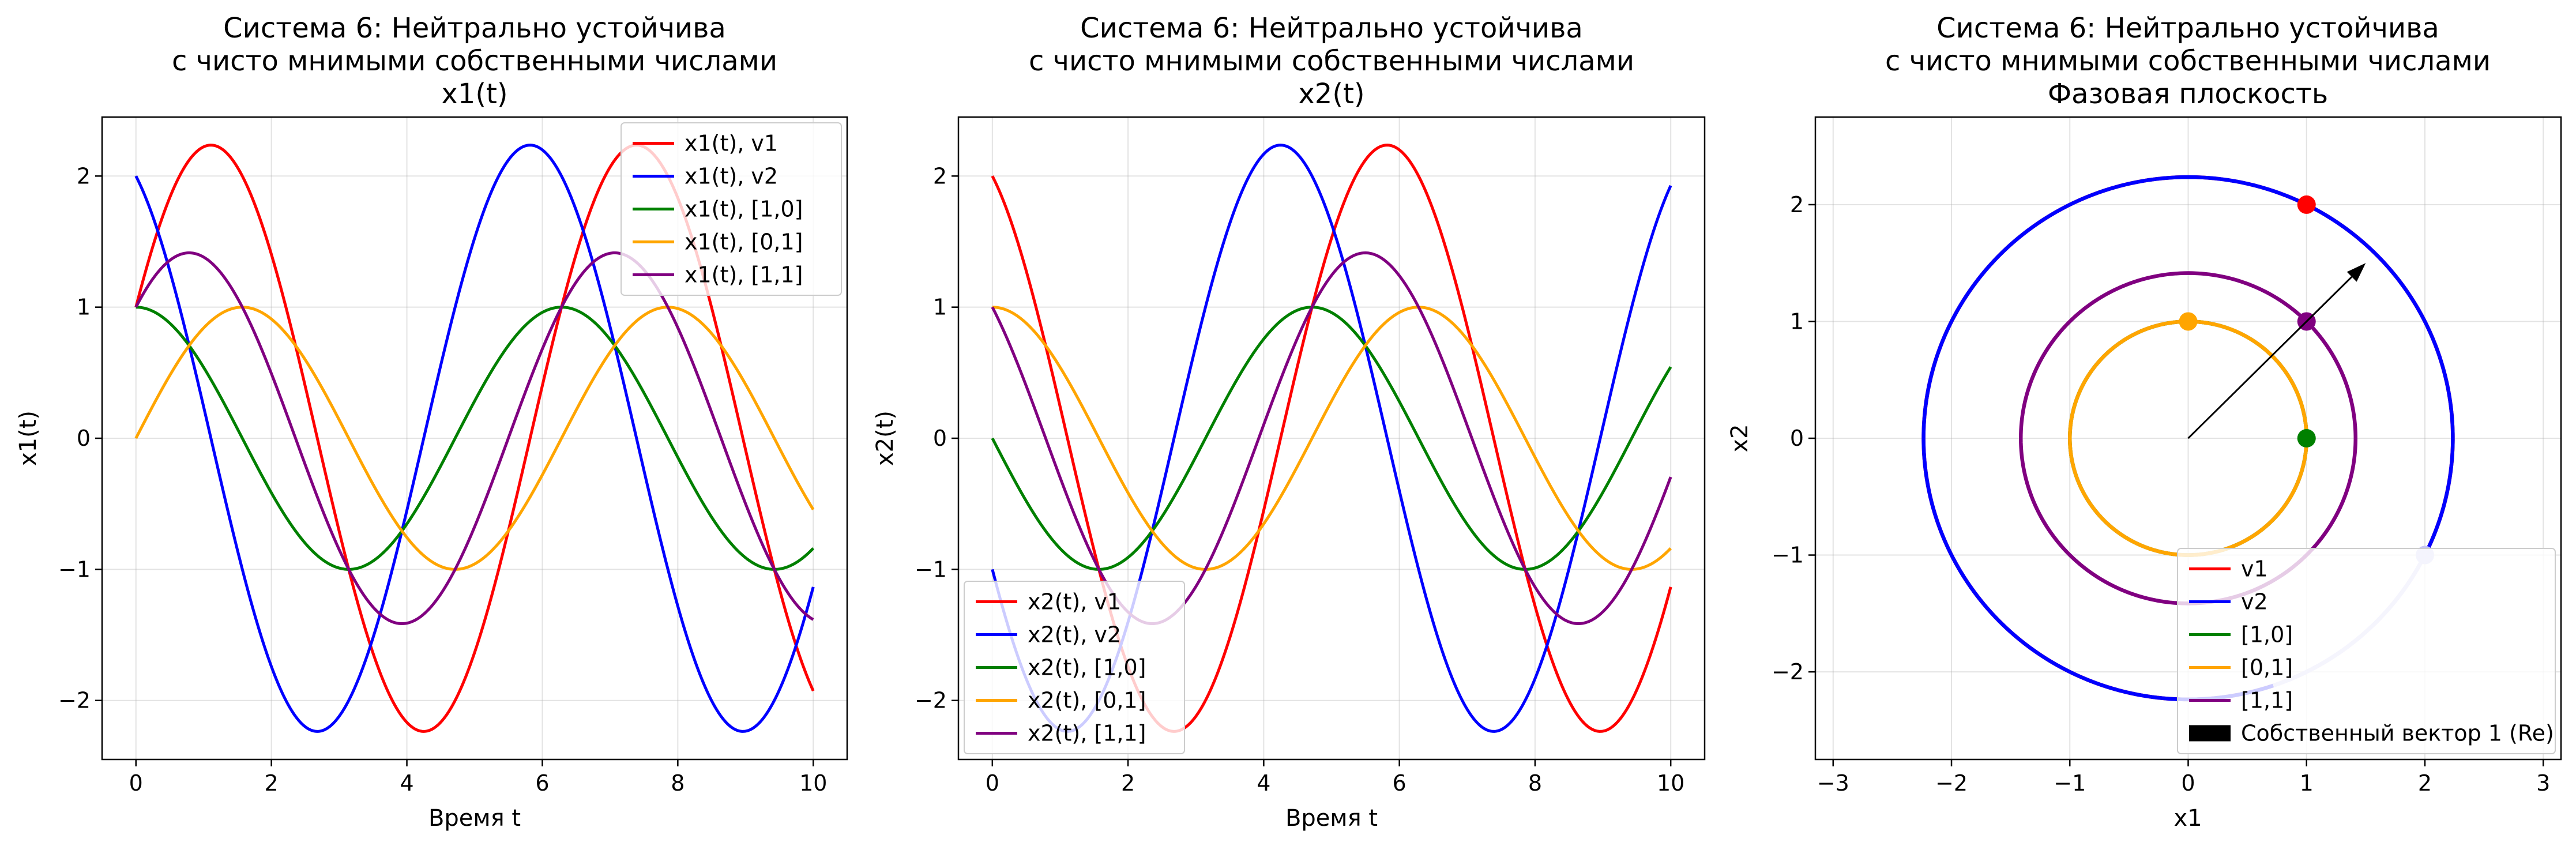 This screenshot has height=850, width=2576. What do you see at coordinates (1951, 783) in the screenshot?
I see `x-tick-label: −2` at bounding box center [1951, 783].